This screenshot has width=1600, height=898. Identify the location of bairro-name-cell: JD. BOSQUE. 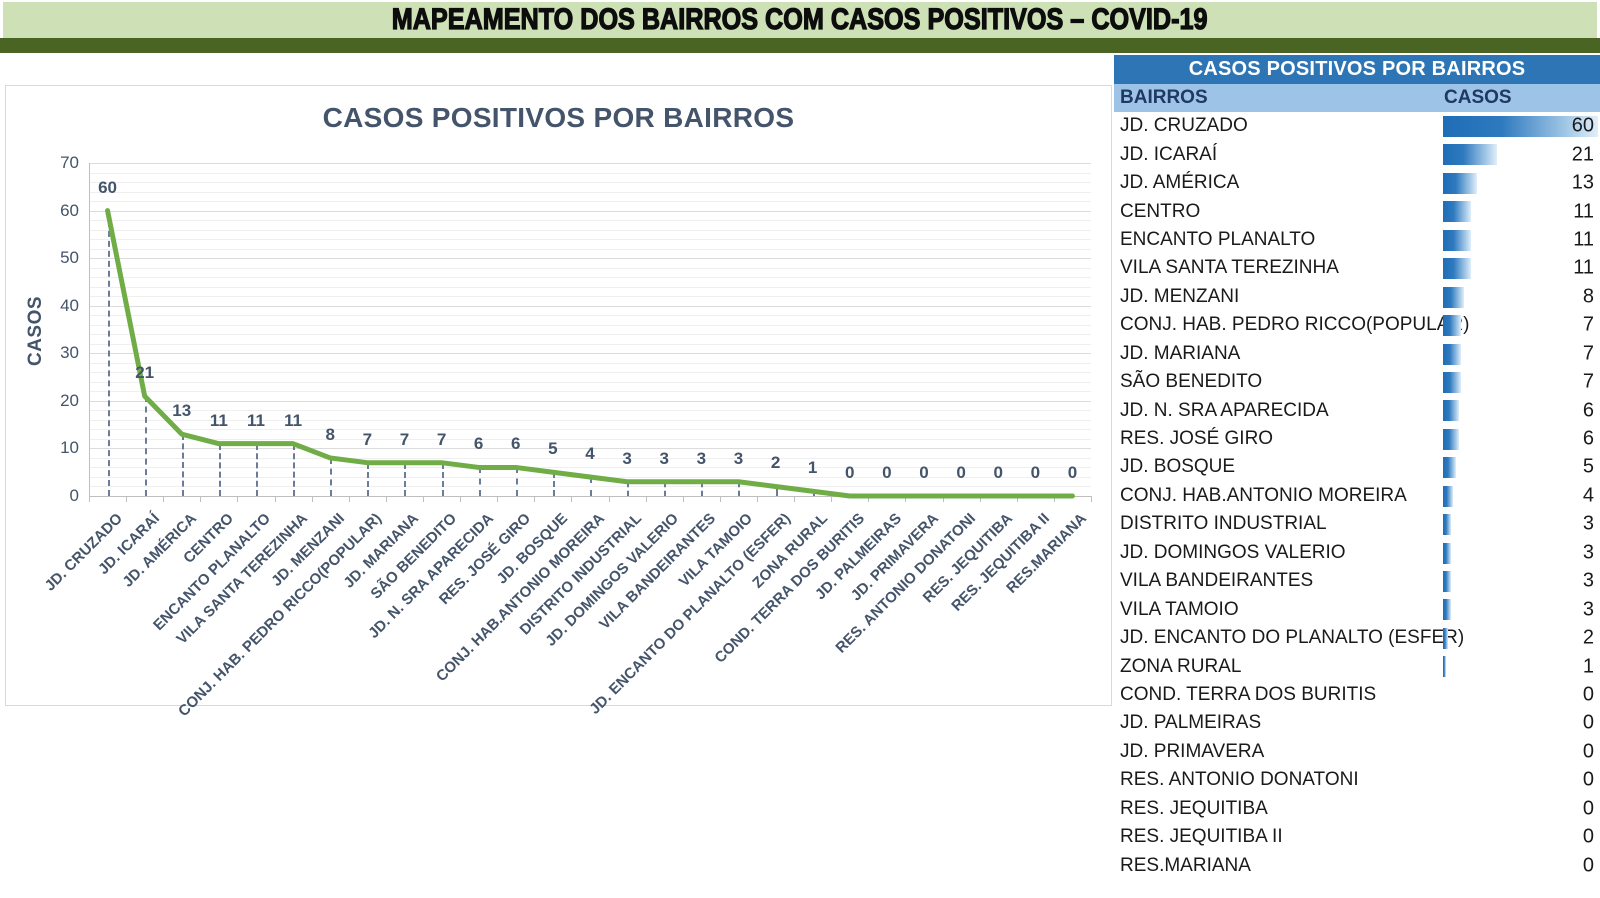
(1178, 467).